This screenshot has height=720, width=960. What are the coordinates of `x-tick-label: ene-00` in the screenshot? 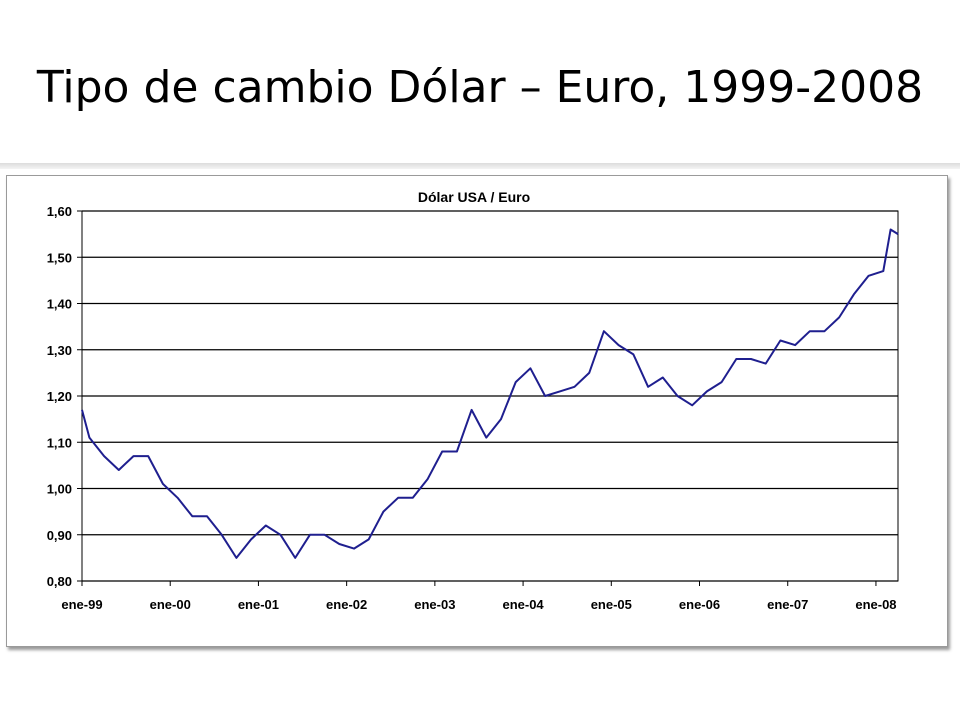 It's located at (170, 604).